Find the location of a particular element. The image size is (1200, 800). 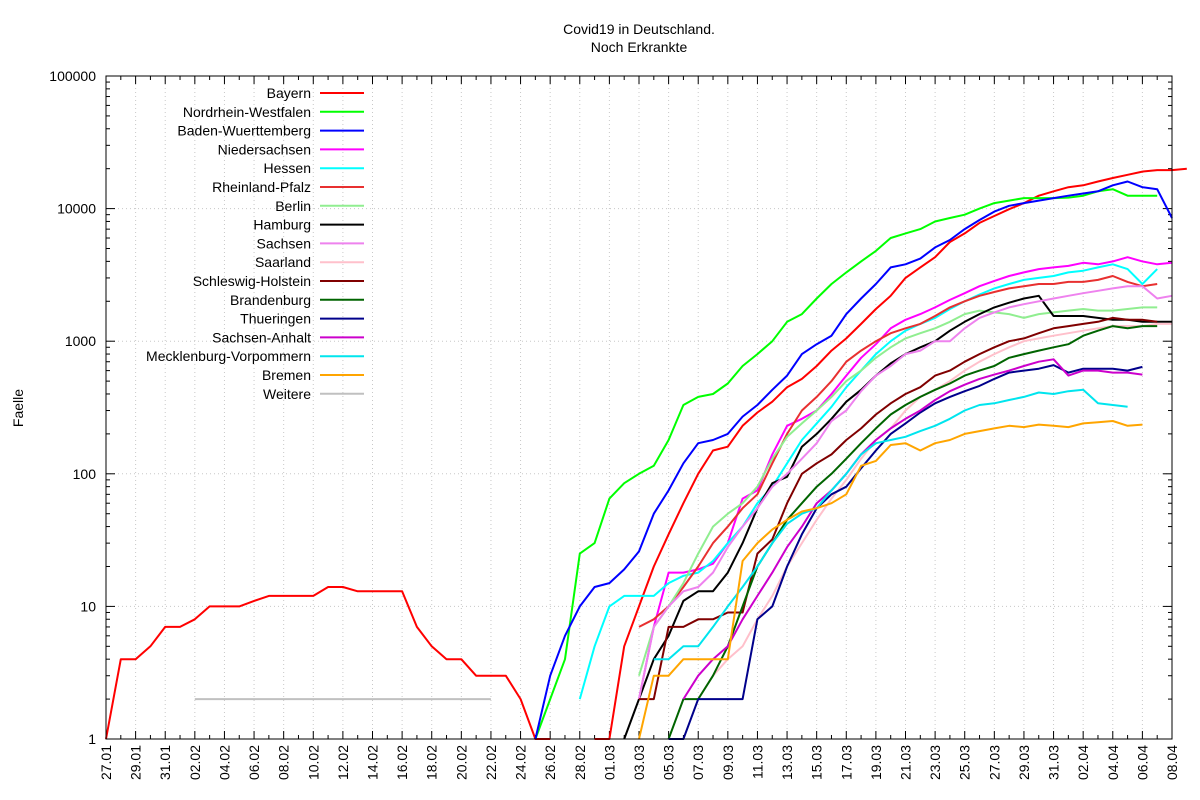

x-tick-label: 17.03 is located at coordinates (846, 762).